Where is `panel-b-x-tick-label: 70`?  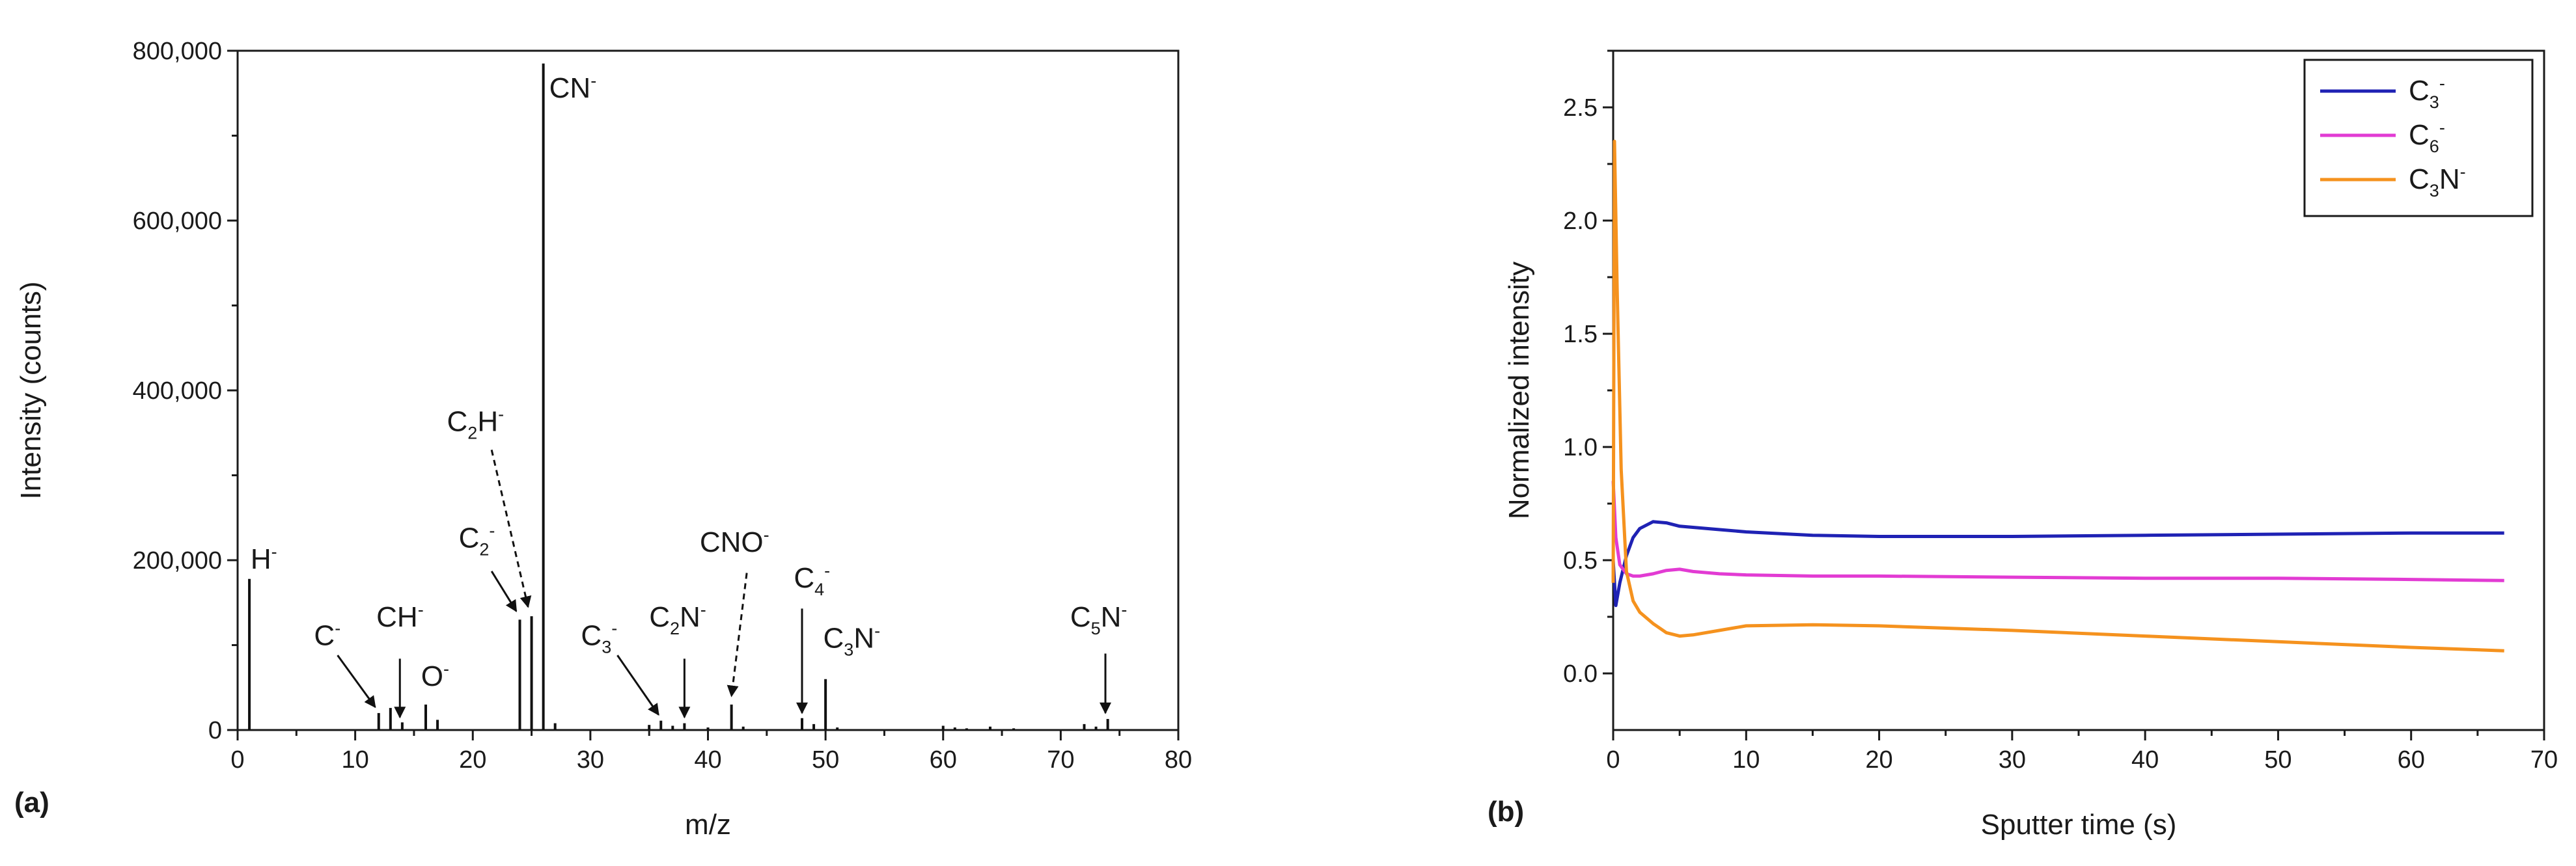 panel-b-x-tick-label: 70 is located at coordinates (2544, 760).